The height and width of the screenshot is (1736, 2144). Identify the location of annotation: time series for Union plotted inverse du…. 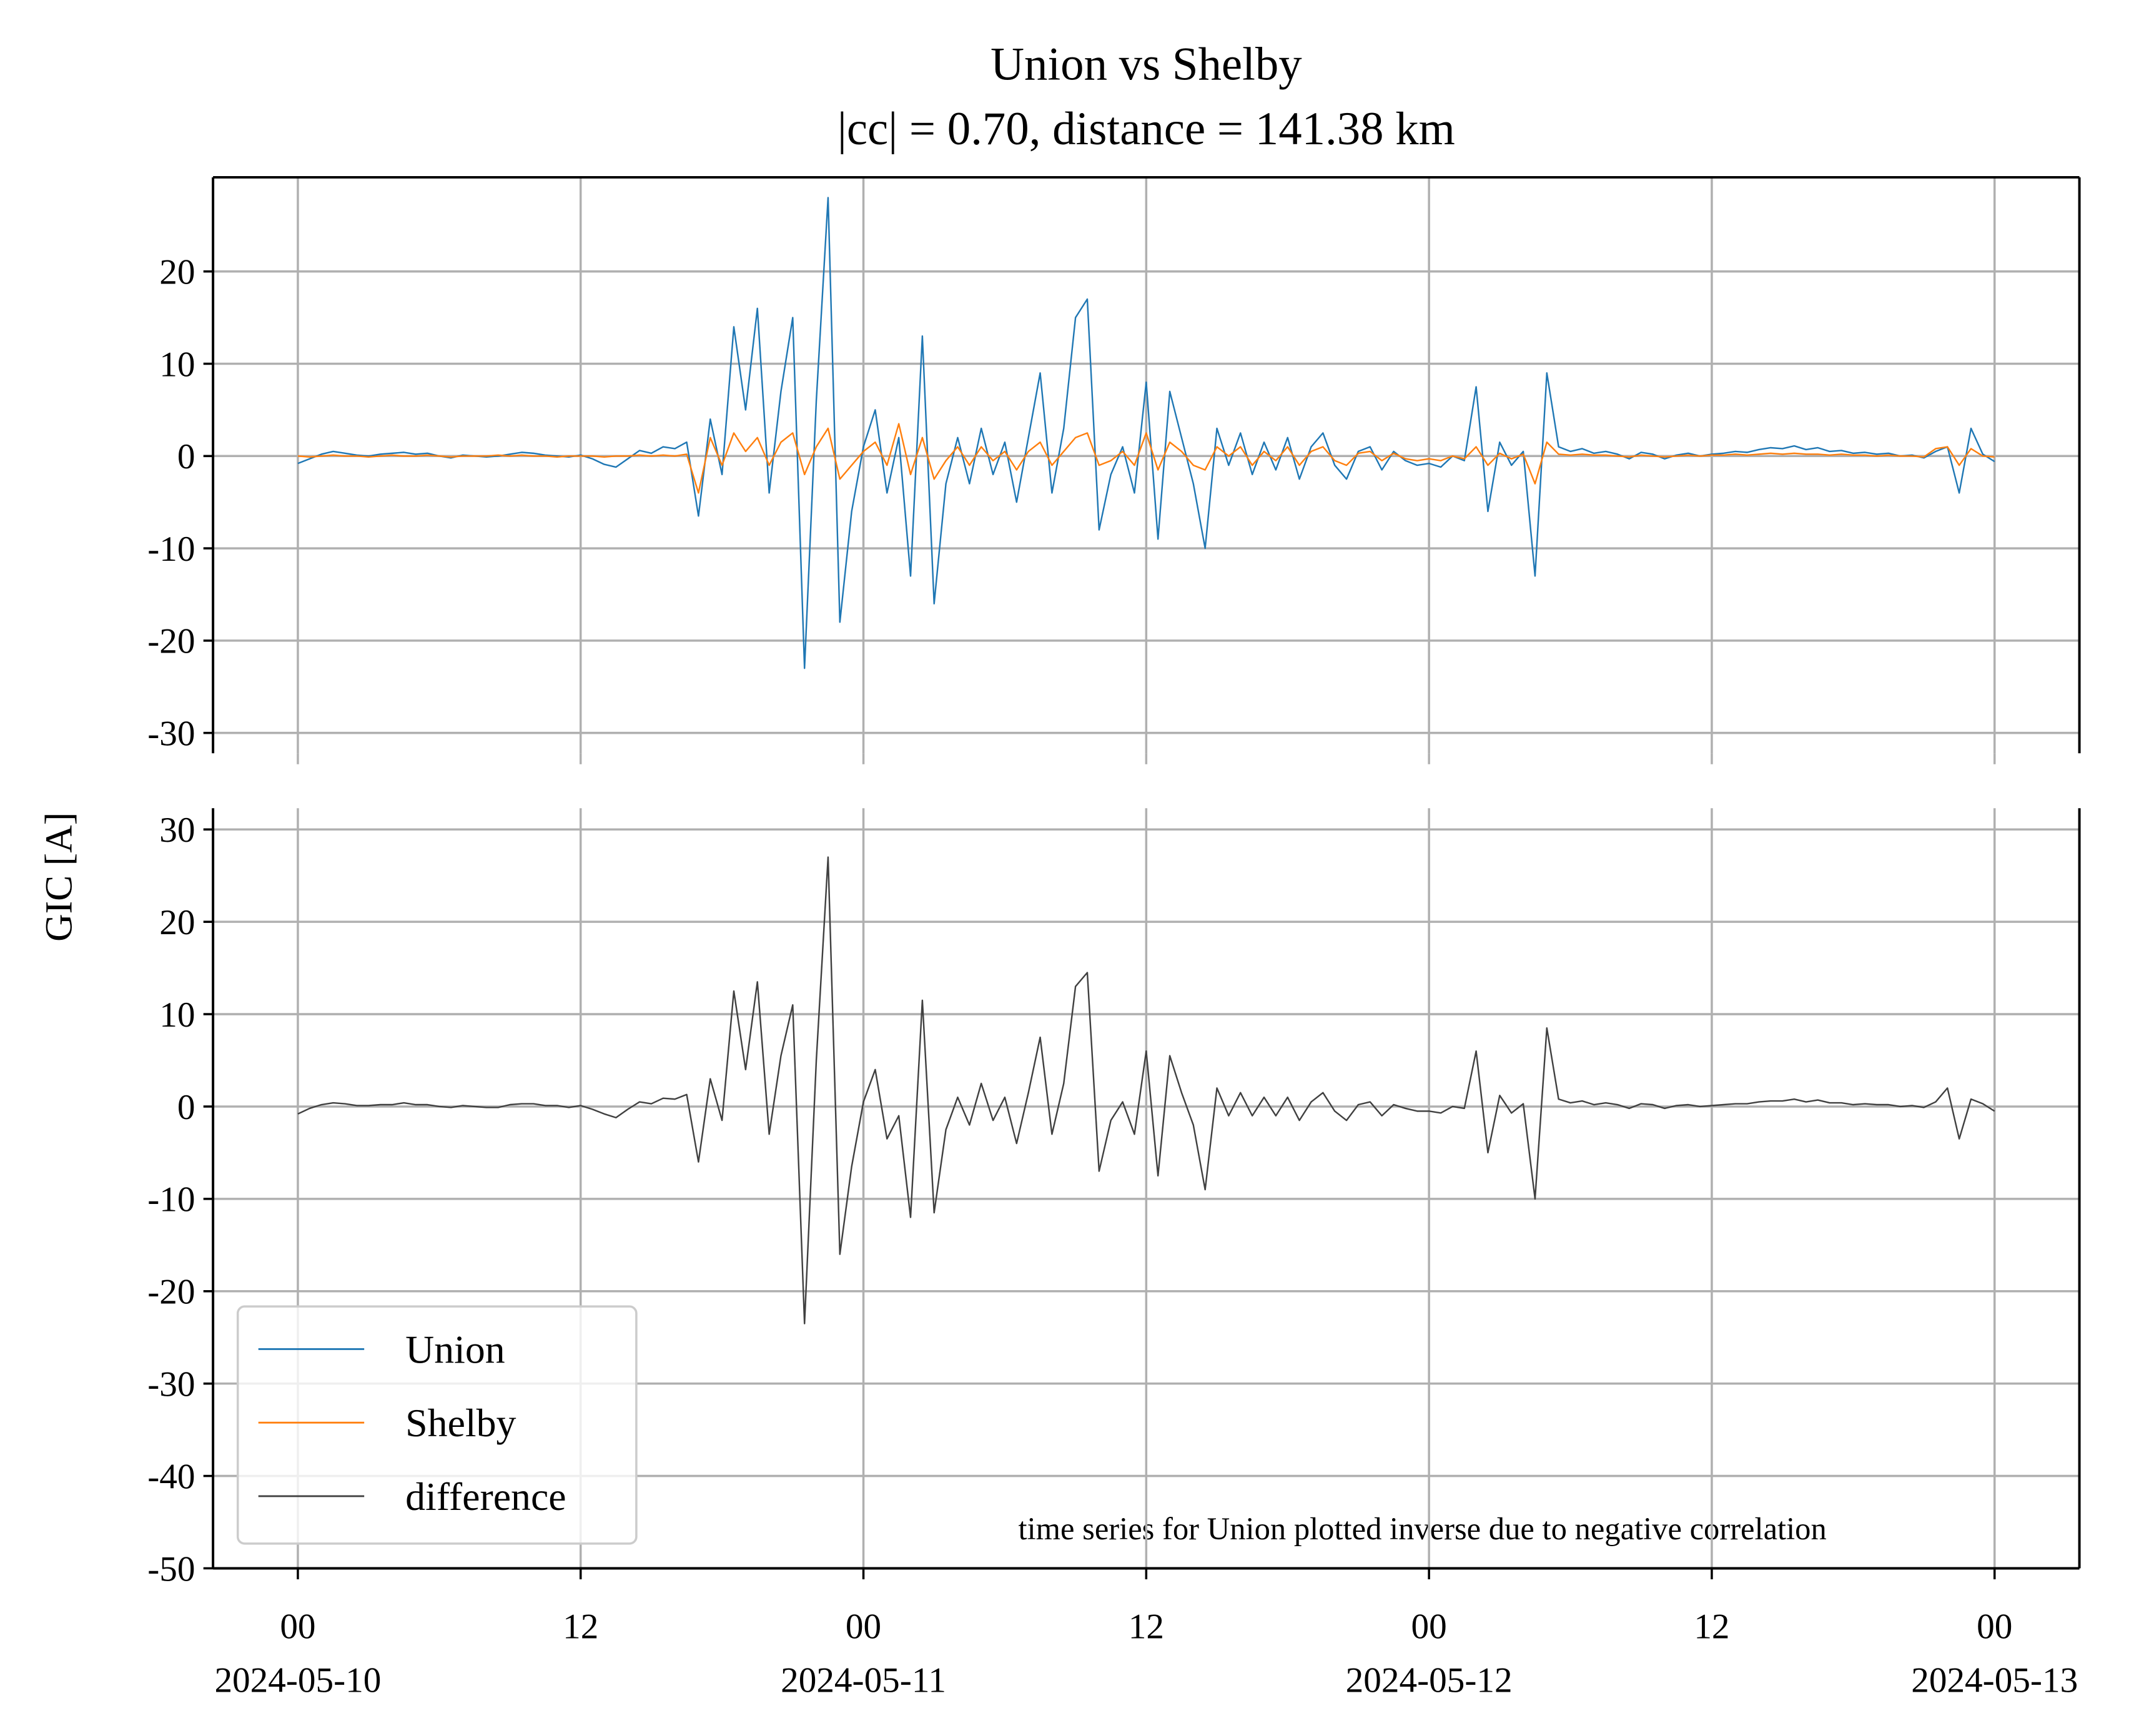
(1423, 1528).